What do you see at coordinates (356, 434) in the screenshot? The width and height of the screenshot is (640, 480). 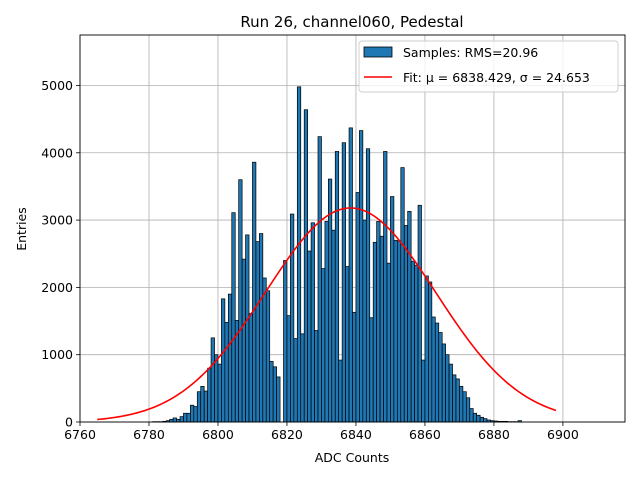 I see `x-tick-label: 6840` at bounding box center [356, 434].